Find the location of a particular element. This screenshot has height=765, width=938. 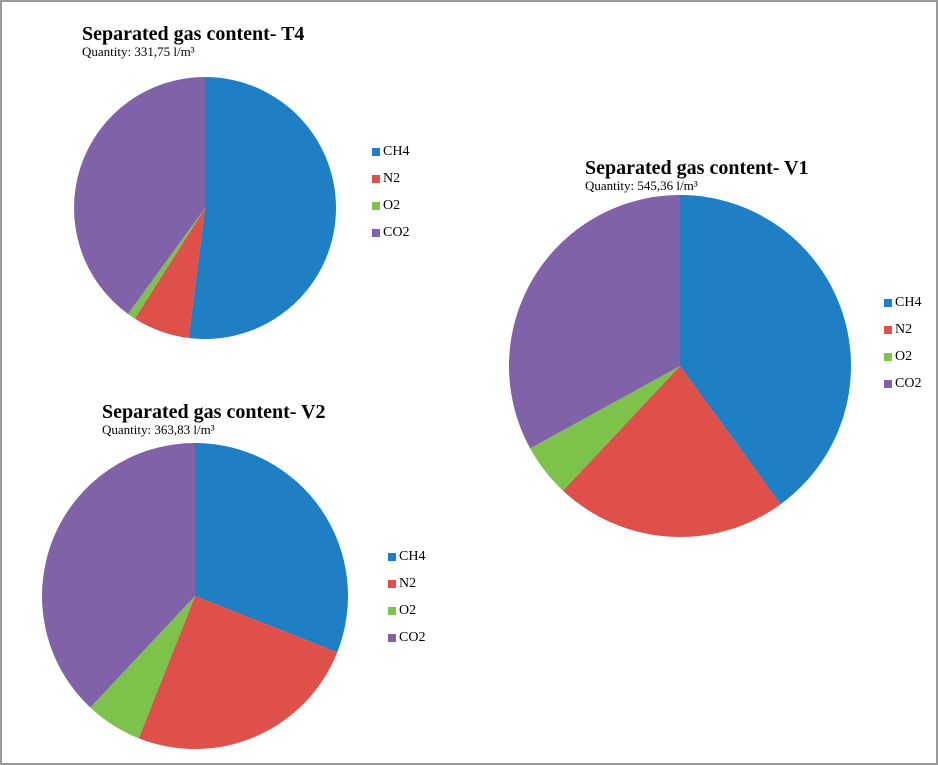

chart-subtitle: Quantity: 331,75 l/m³ is located at coordinates (138, 51).